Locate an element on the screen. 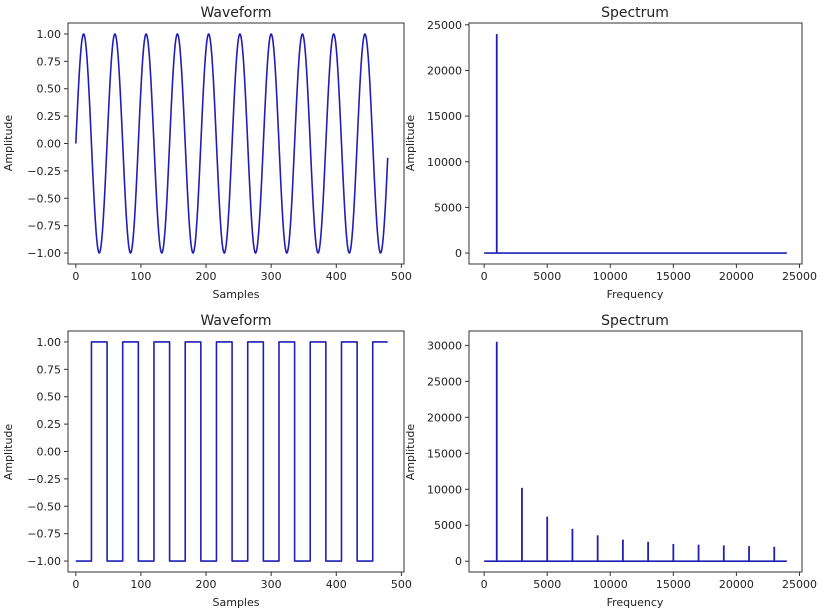 Image resolution: width=825 pixels, height=608 pixels. series-line-square is located at coordinates (231, 451).